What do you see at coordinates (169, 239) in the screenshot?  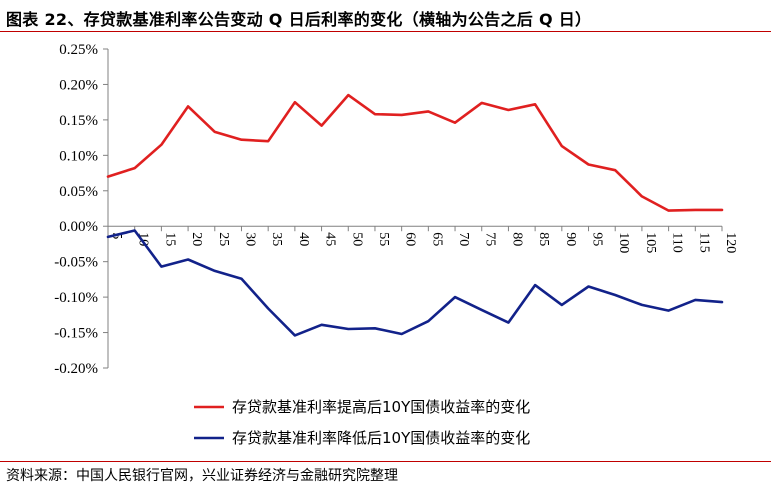 I see `x-tick-label: 15` at bounding box center [169, 239].